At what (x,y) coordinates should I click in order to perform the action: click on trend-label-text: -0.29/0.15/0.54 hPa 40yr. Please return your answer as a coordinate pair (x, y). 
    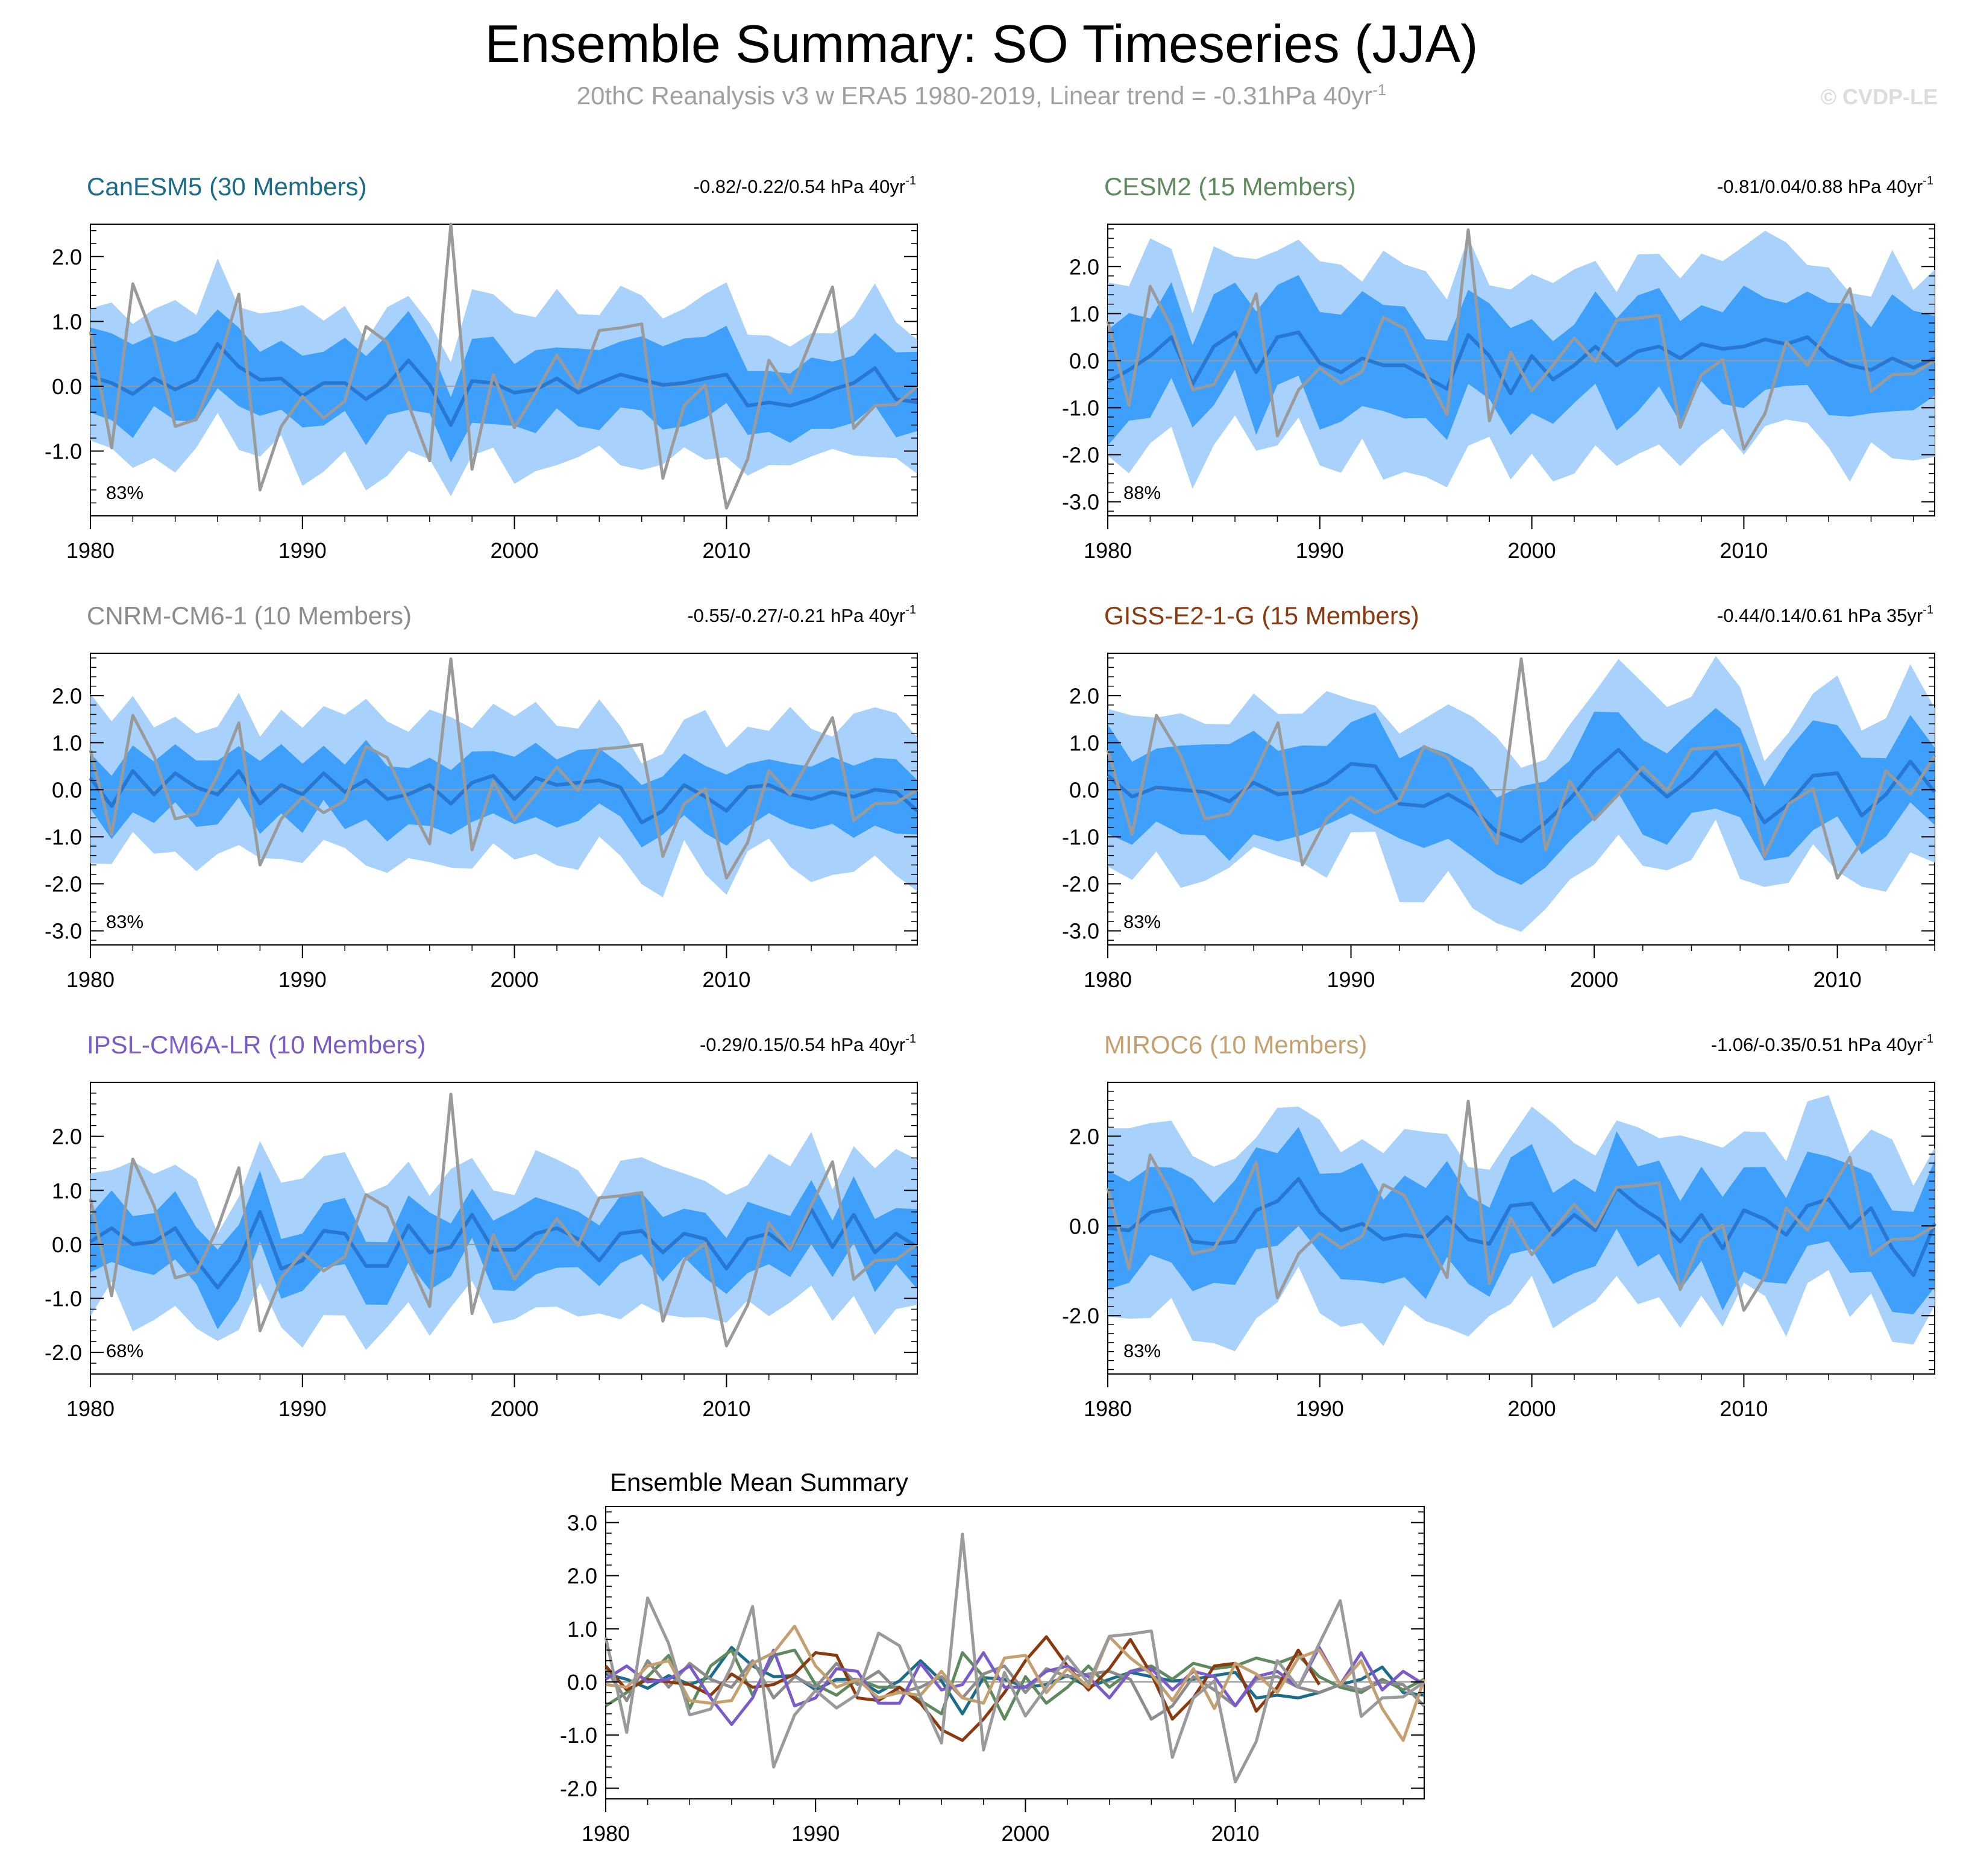
    Looking at the image, I should click on (802, 1044).